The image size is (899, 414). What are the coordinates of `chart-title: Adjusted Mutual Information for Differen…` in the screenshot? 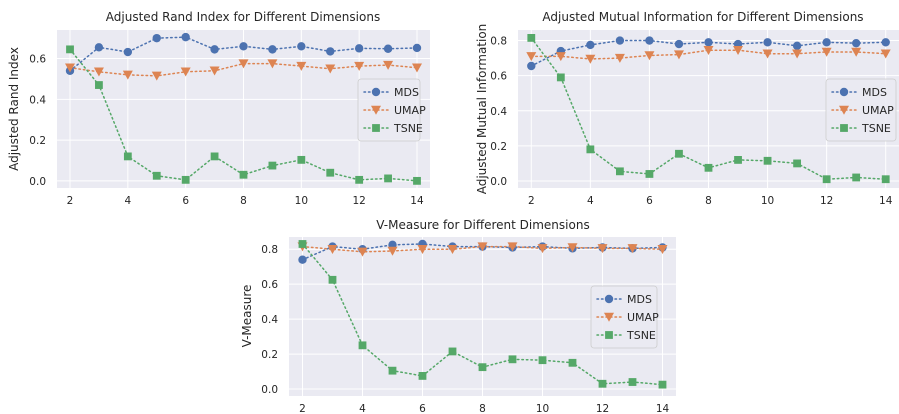 It's located at (702, 17).